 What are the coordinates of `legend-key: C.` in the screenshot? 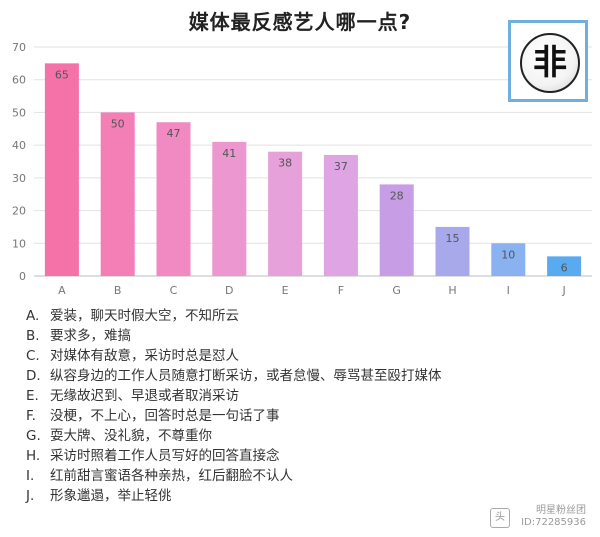 It's located at (33, 356).